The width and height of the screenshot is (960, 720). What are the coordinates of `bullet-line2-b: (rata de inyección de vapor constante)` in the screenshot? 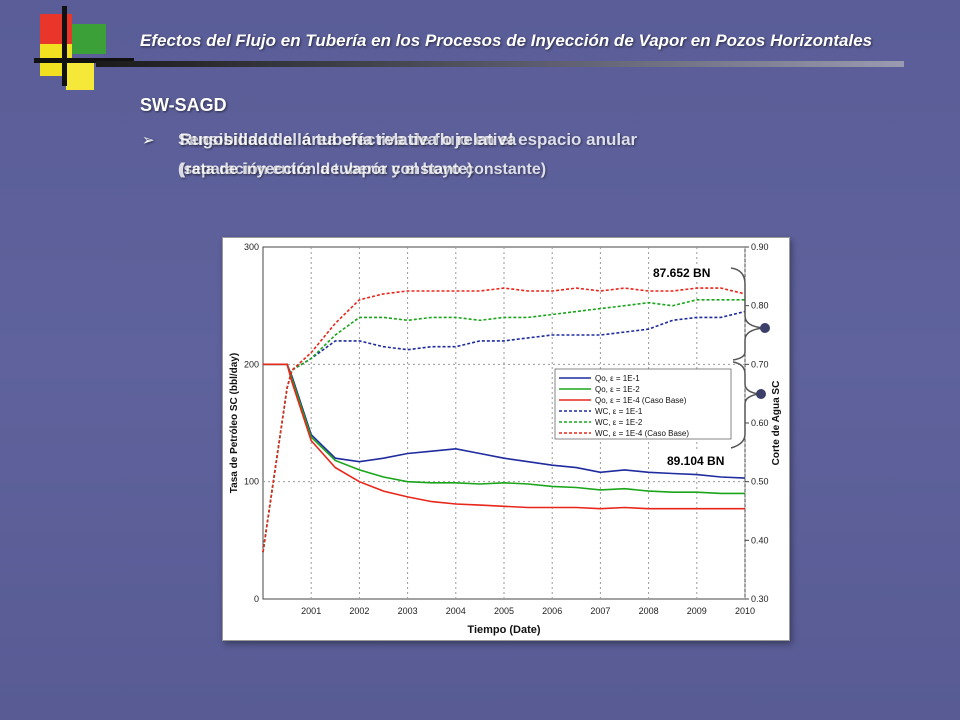 It's located at (326, 169).